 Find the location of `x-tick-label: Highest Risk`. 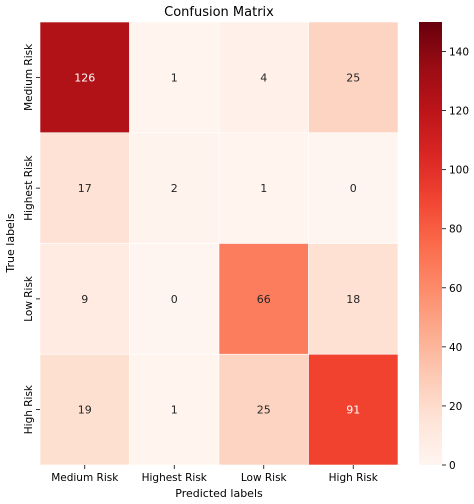

x-tick-label: Highest Risk is located at coordinates (175, 478).